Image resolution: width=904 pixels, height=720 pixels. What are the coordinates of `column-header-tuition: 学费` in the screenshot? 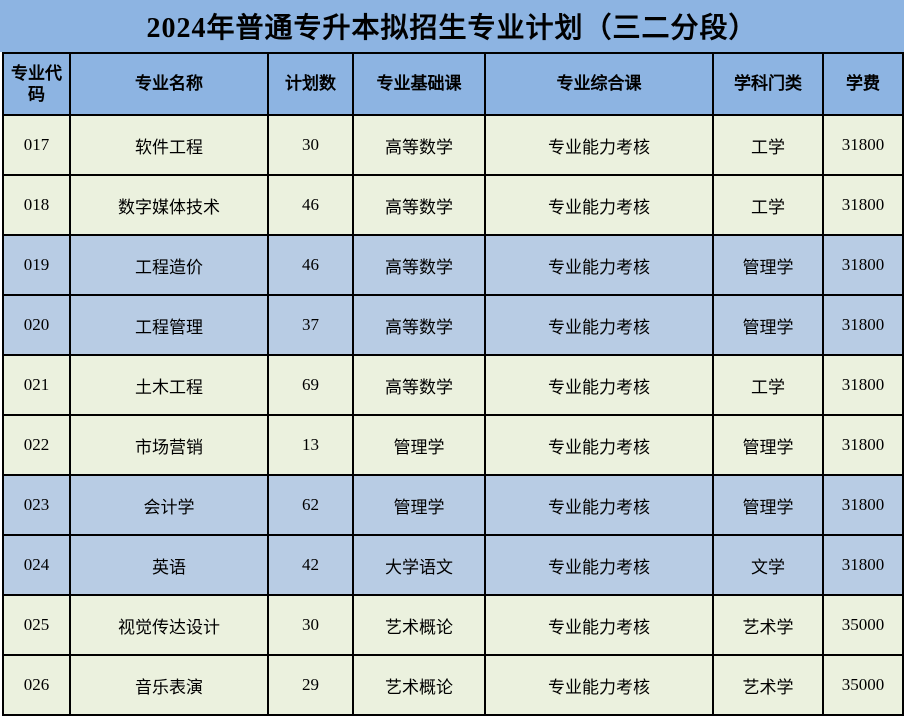 It's located at (863, 84).